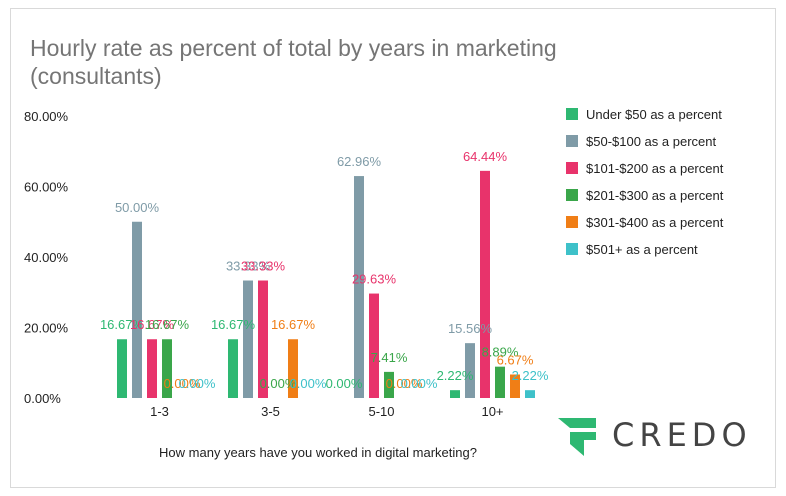 The height and width of the screenshot is (496, 786). What do you see at coordinates (470, 328) in the screenshot?
I see `data-label: 15.56%` at bounding box center [470, 328].